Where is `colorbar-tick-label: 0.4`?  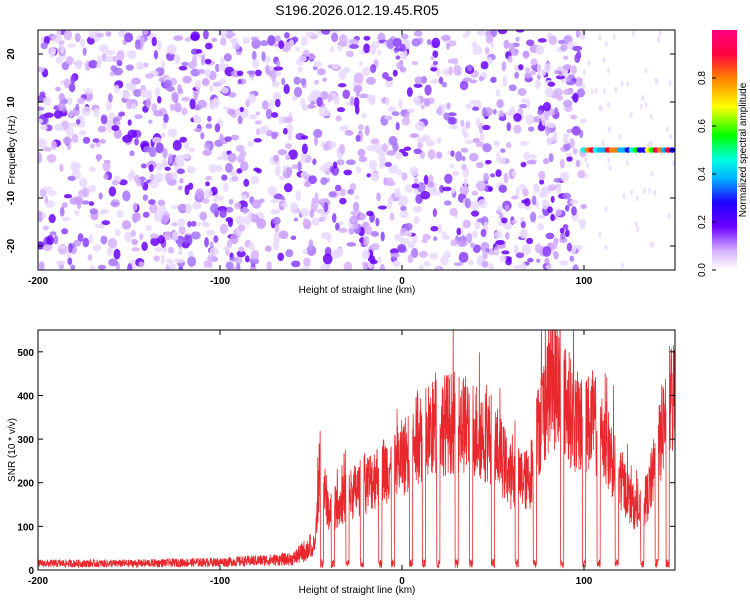 colorbar-tick-label: 0.4 is located at coordinates (702, 174).